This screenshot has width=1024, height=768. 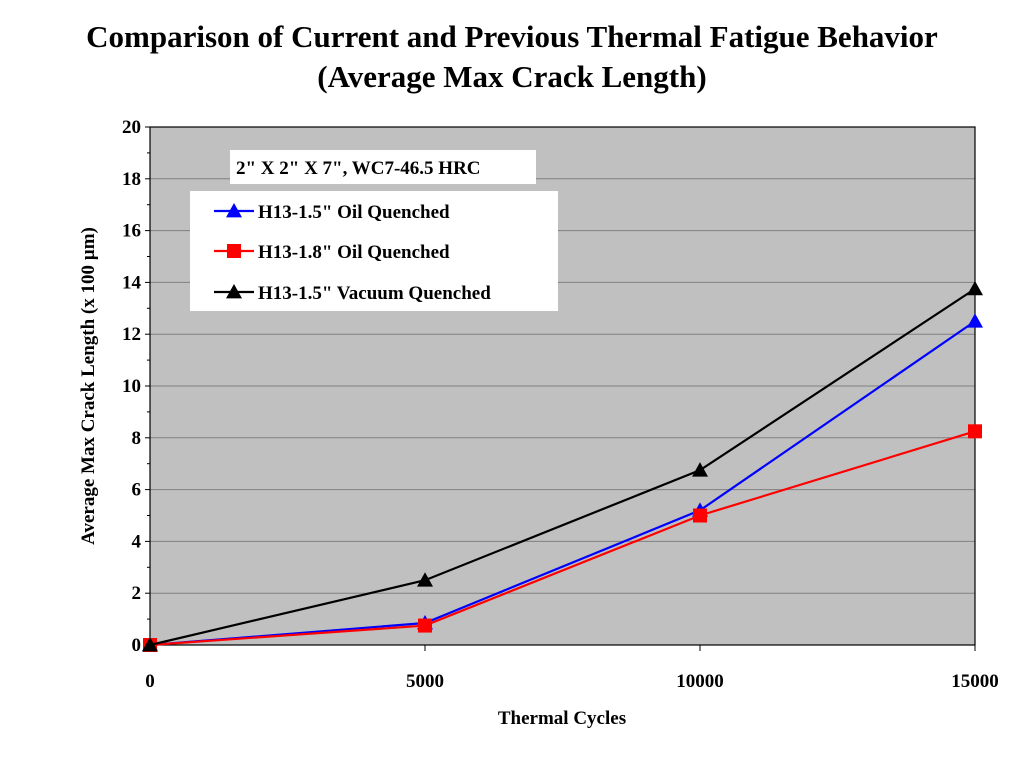 I want to click on legend-marker-blue, so click(x=234, y=210).